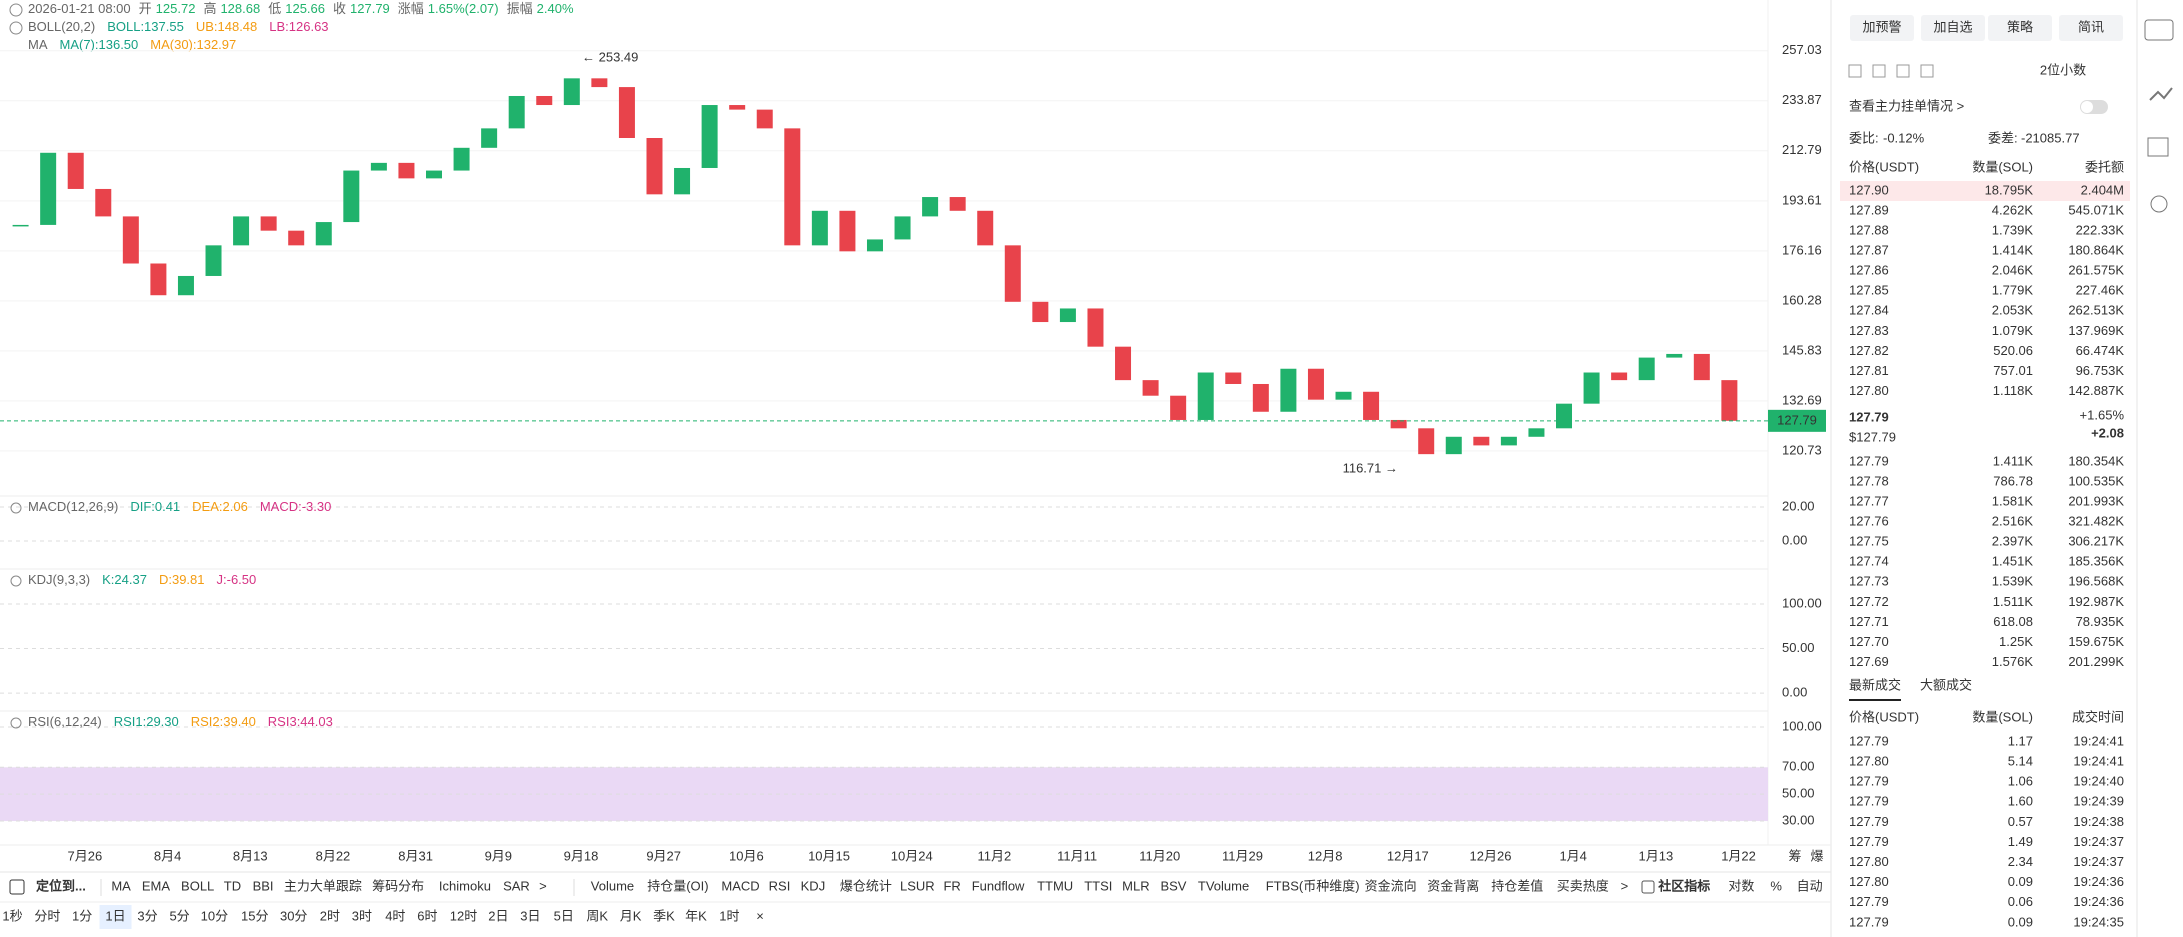  Describe the element at coordinates (1946, 684) in the screenshot. I see `tab: 大额成交` at that location.